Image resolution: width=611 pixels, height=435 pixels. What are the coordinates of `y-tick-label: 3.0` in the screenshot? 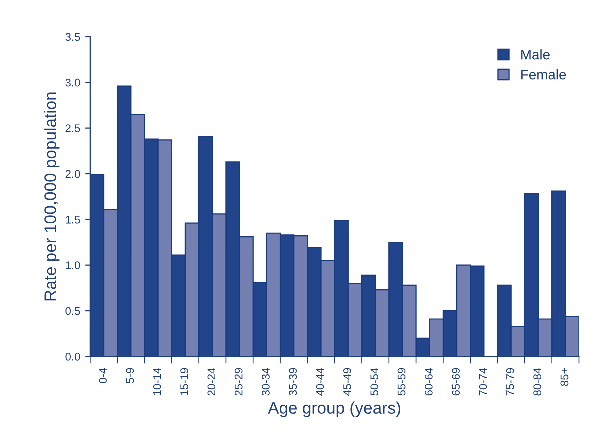 It's located at (73, 82).